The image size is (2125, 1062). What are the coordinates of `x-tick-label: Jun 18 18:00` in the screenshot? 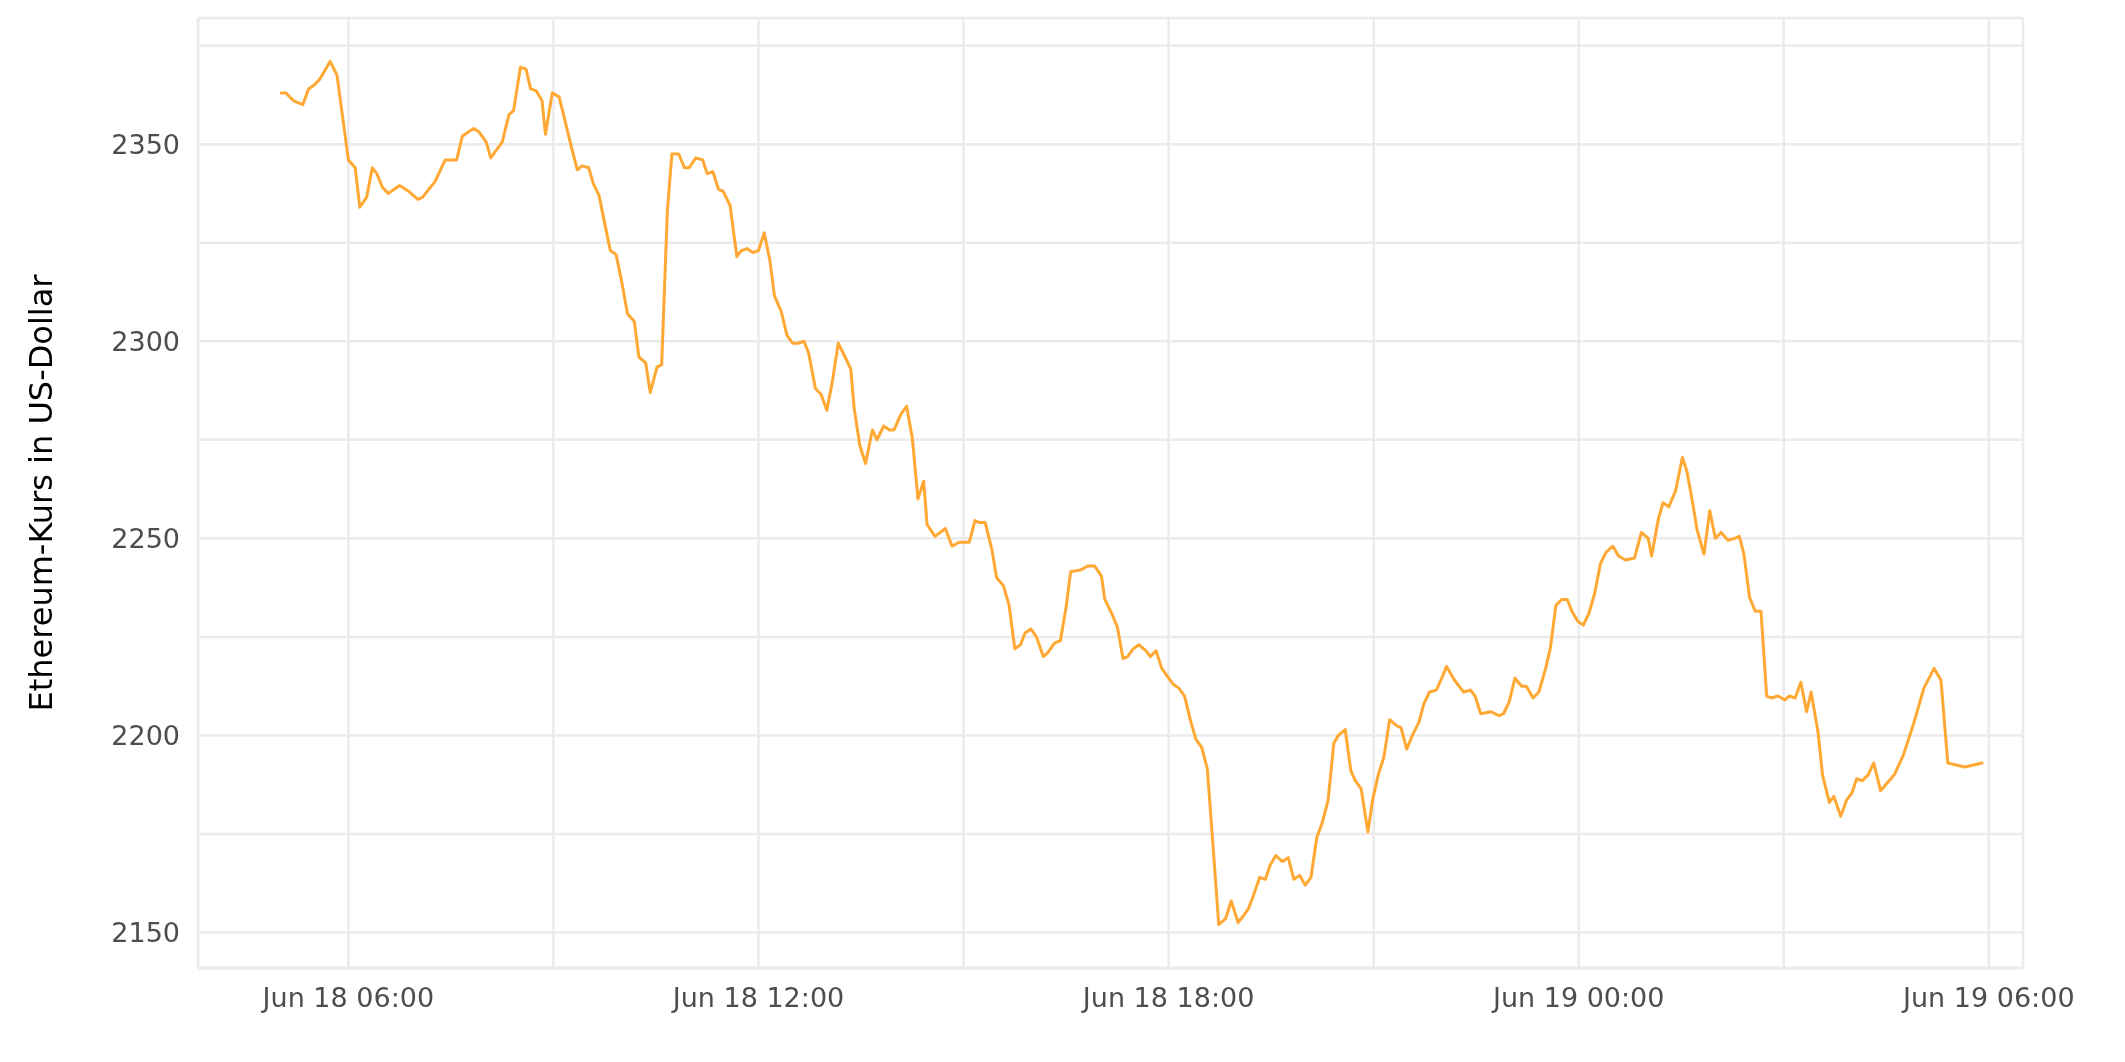 It's located at (1167, 998).